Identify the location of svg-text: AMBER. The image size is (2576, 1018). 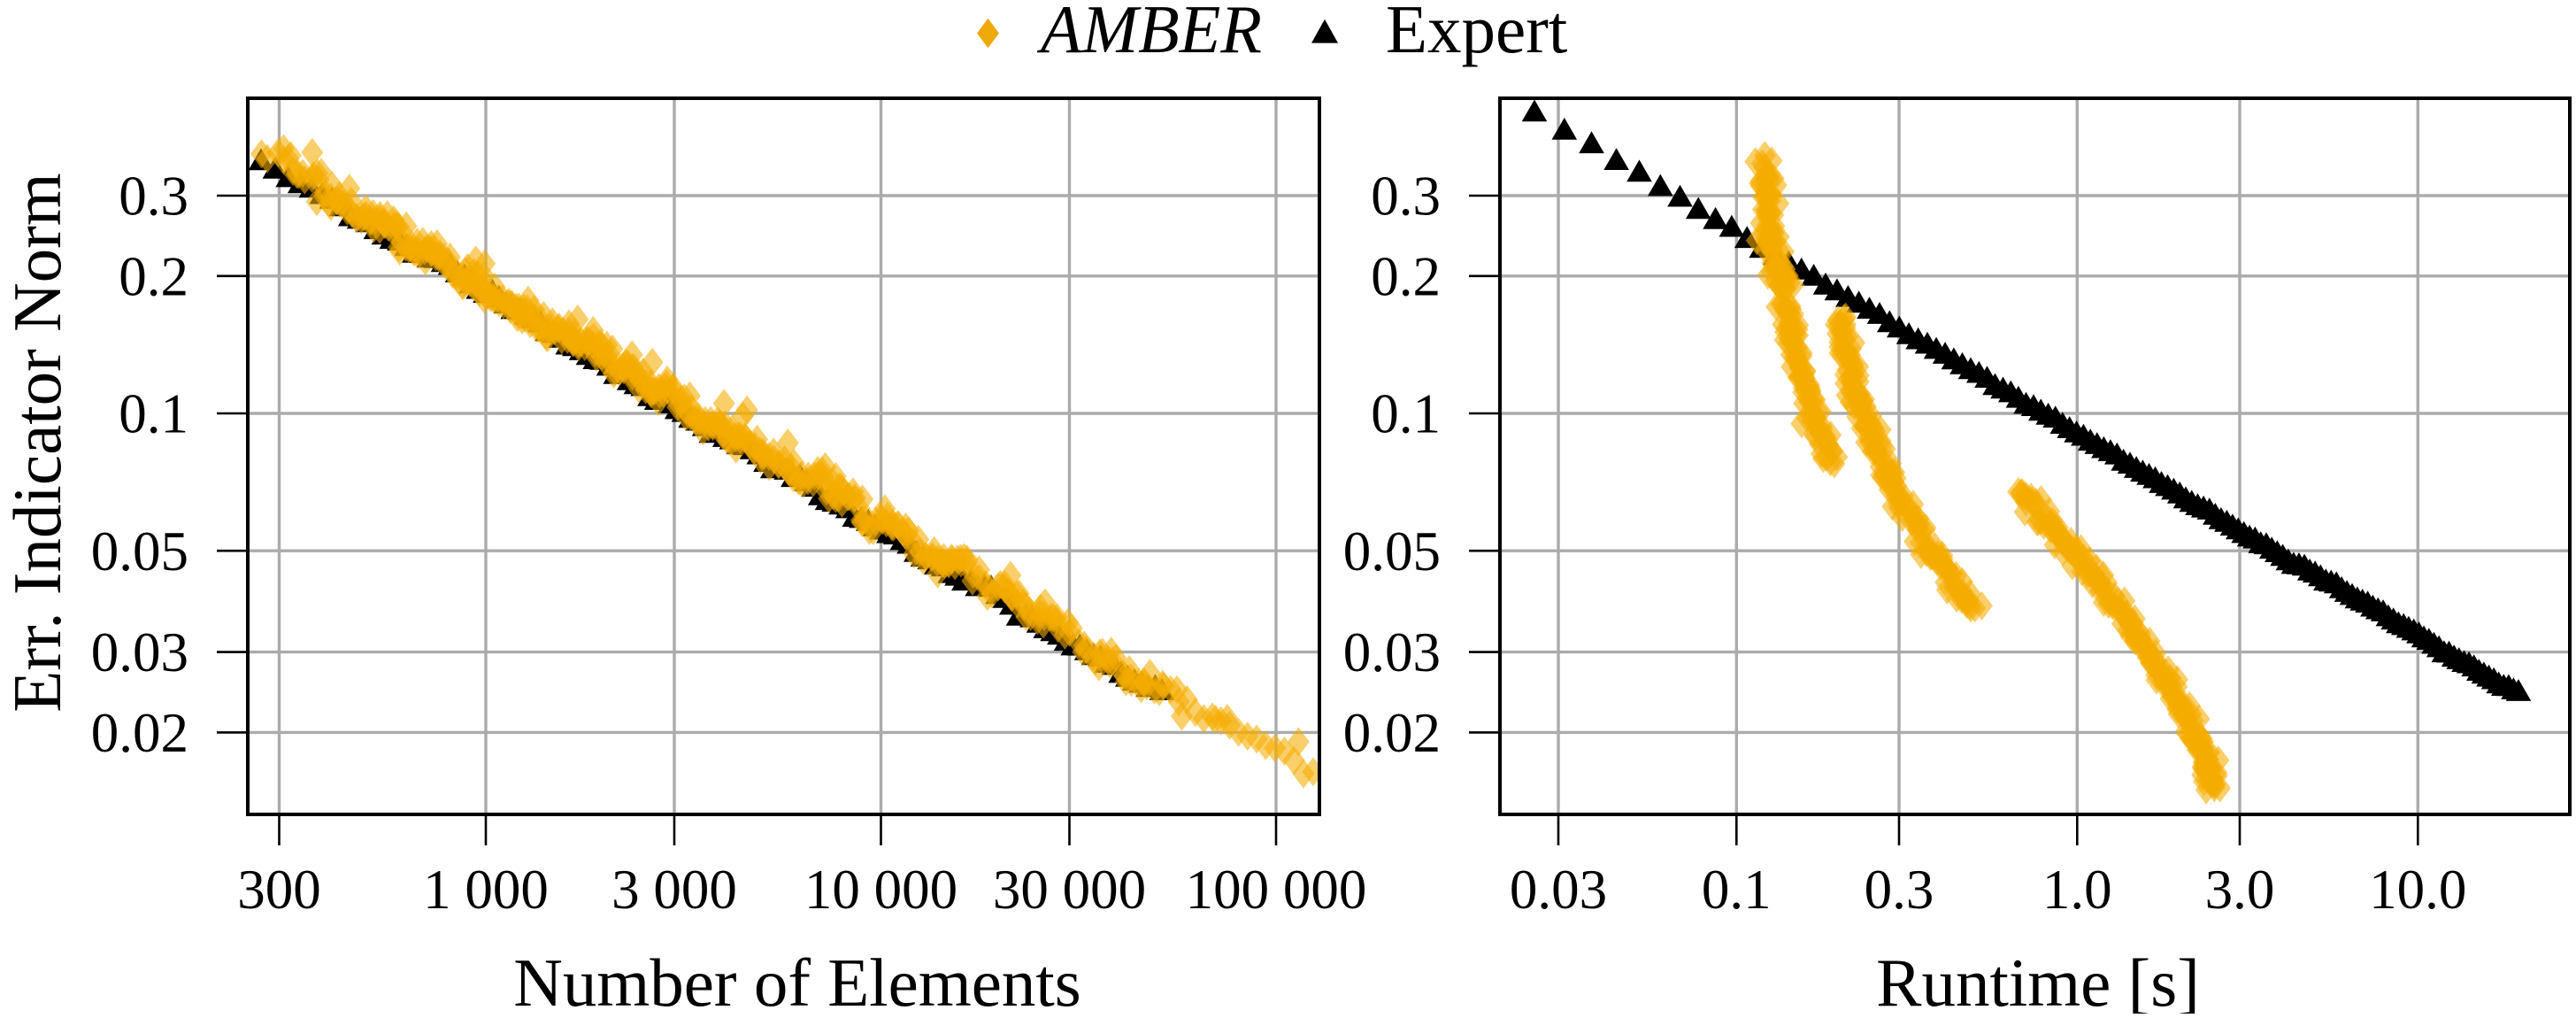
(1149, 33).